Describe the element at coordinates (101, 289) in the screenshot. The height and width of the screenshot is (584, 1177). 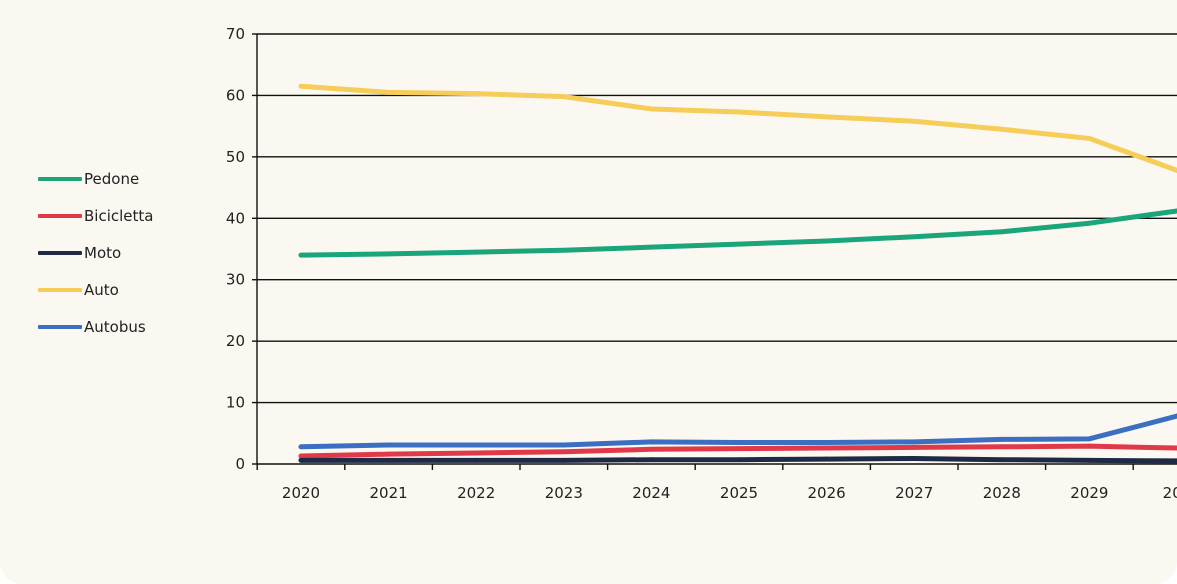
I see `legend-label: Auto` at that location.